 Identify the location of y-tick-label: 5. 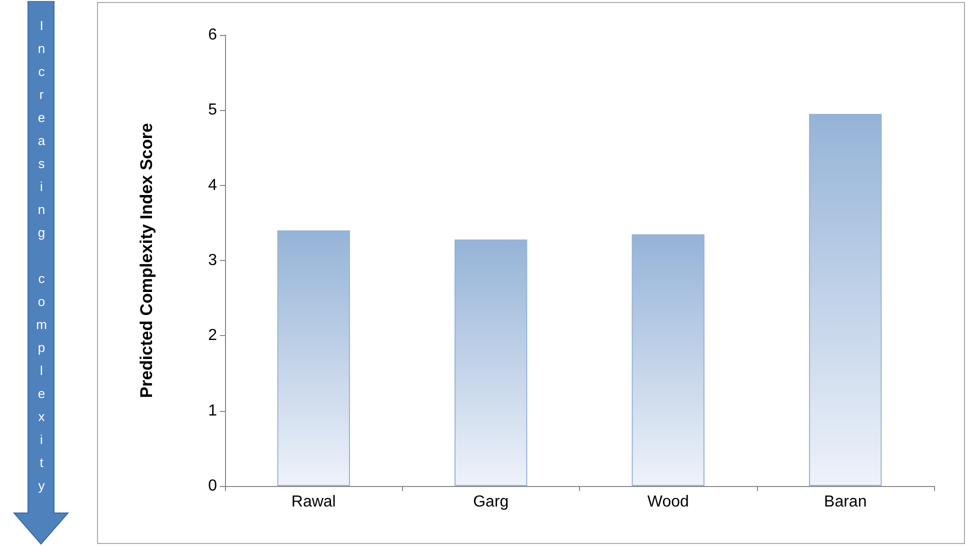
(213, 110).